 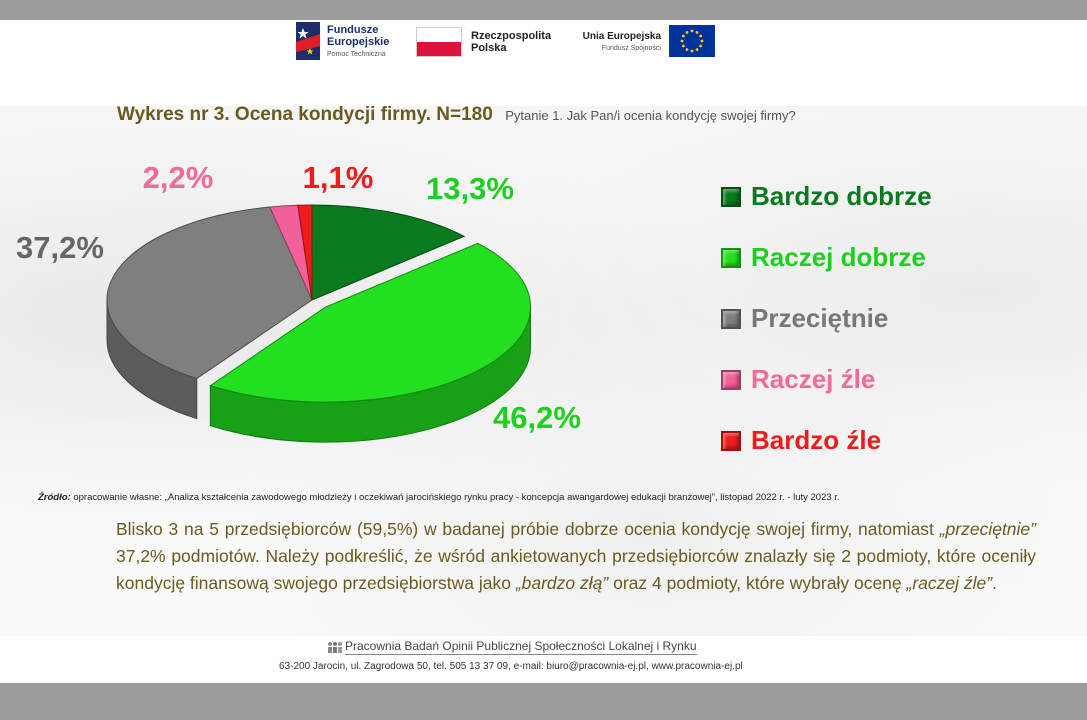 I want to click on pl-logo-line1: Rzeczpospolita, so click(x=511, y=36).